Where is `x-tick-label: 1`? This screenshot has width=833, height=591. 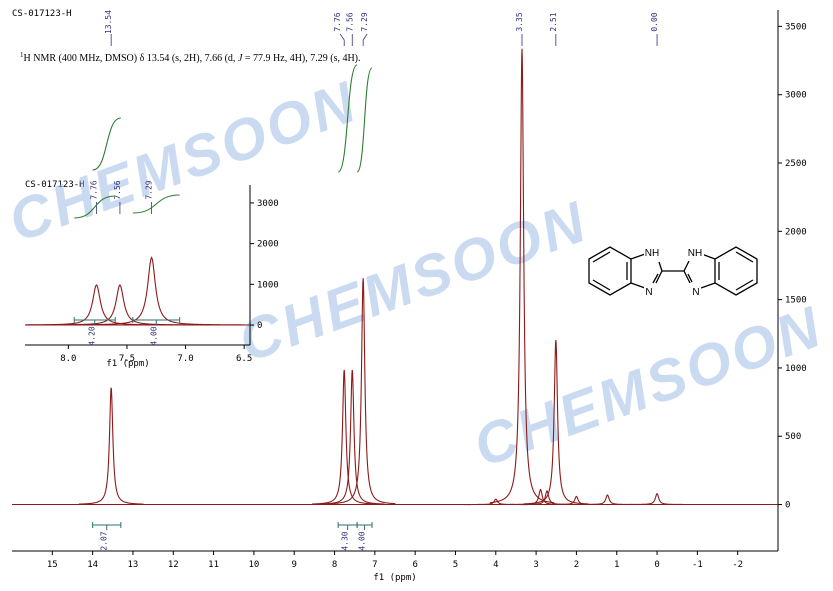 x-tick-label: 1 is located at coordinates (616, 565).